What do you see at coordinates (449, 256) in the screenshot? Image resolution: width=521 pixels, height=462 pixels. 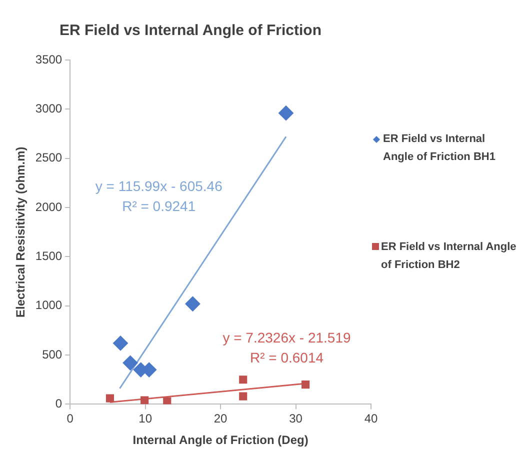 I see `legend-label: ER Field vs Internal Angle of Friction BH2` at bounding box center [449, 256].